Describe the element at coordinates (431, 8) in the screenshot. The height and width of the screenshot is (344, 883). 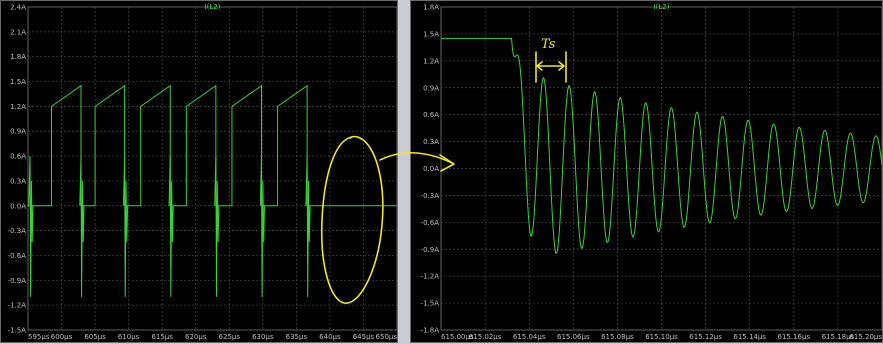
I see `right-chart-y-tick-label: 1.8A` at that location.